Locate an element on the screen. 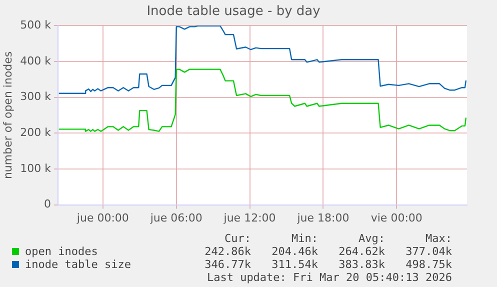 This screenshot has height=287, width=497. text: 383.83k is located at coordinates (361, 264).